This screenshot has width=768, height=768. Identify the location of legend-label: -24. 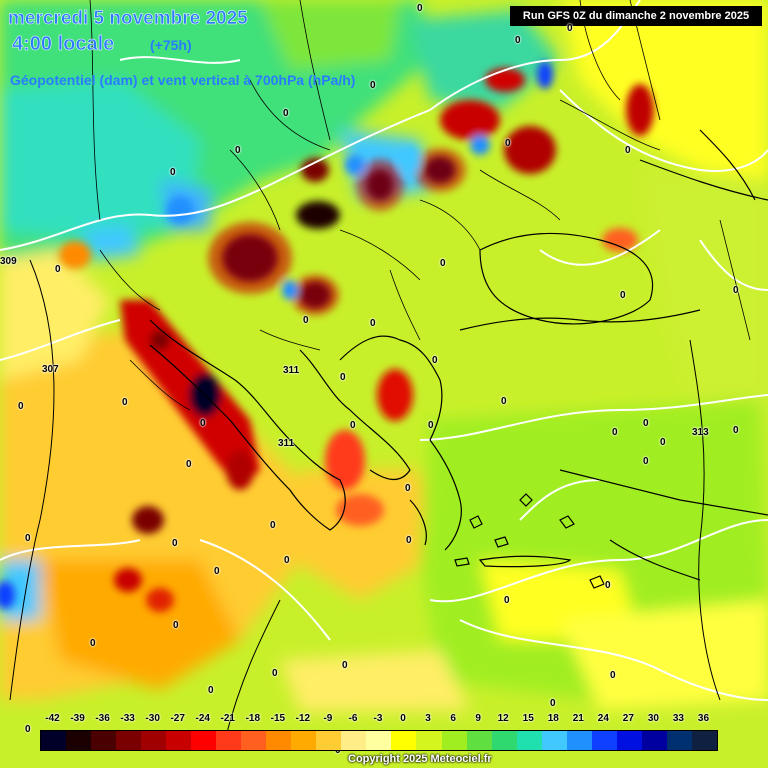
(202, 718).